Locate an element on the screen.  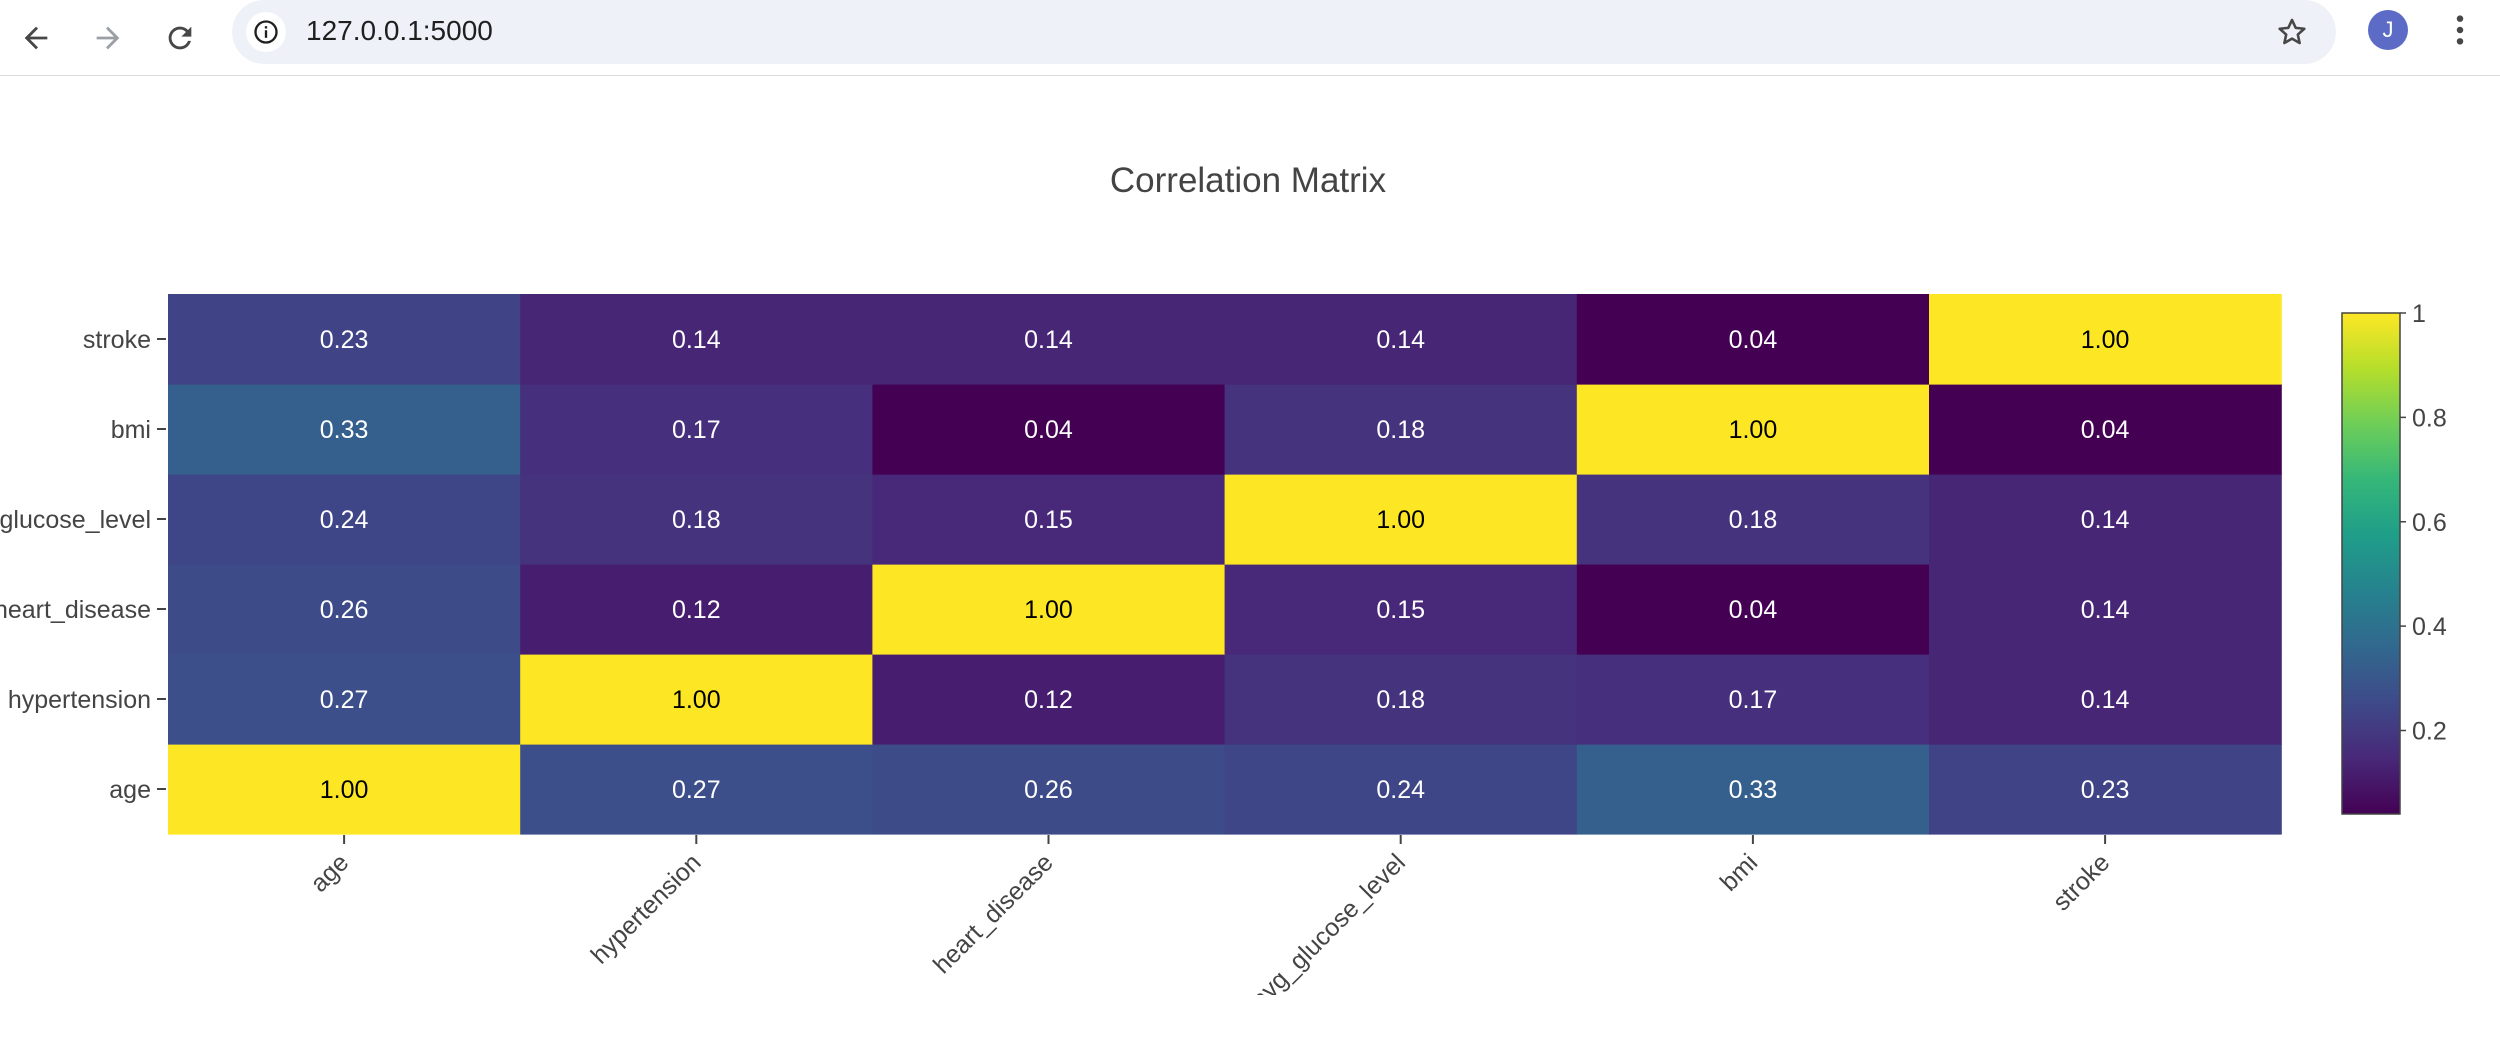
colorbar-gradient is located at coordinates (2371, 563).